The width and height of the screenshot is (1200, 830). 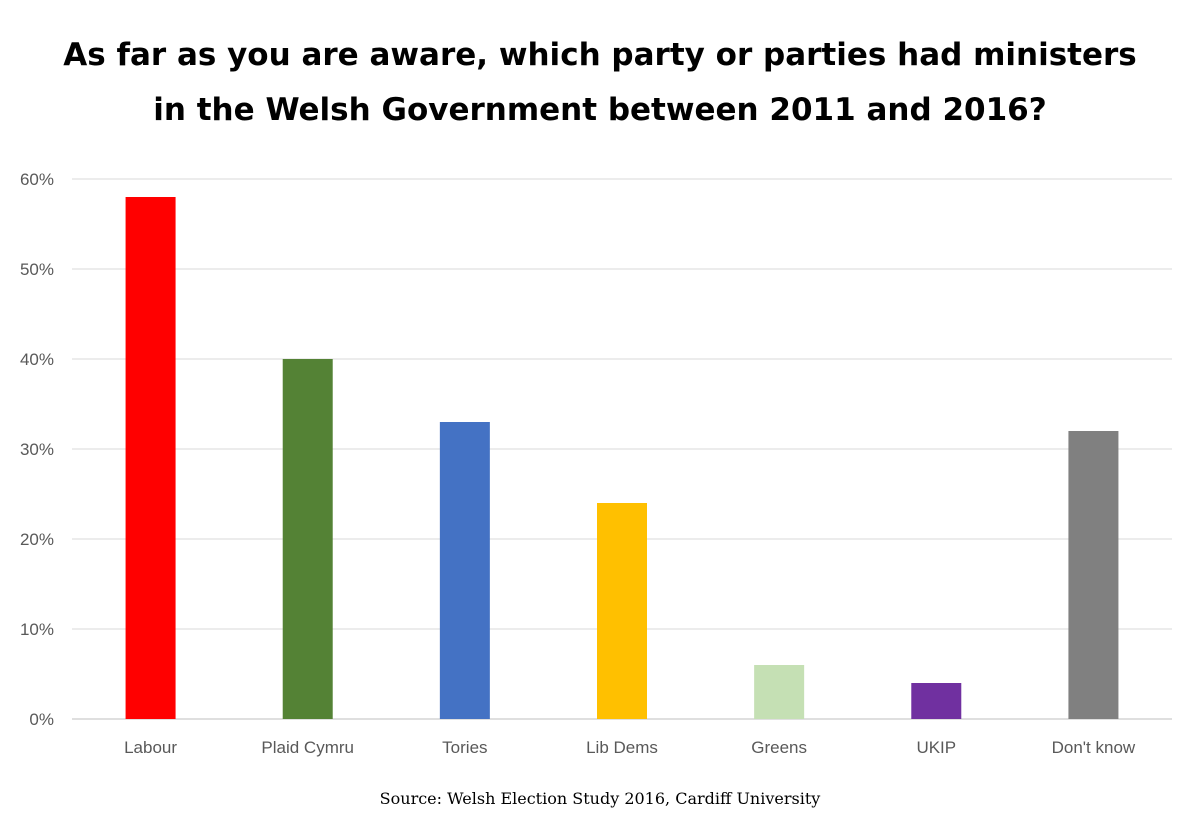 I want to click on x-category-label: Plaid Cymru, so click(x=307, y=747).